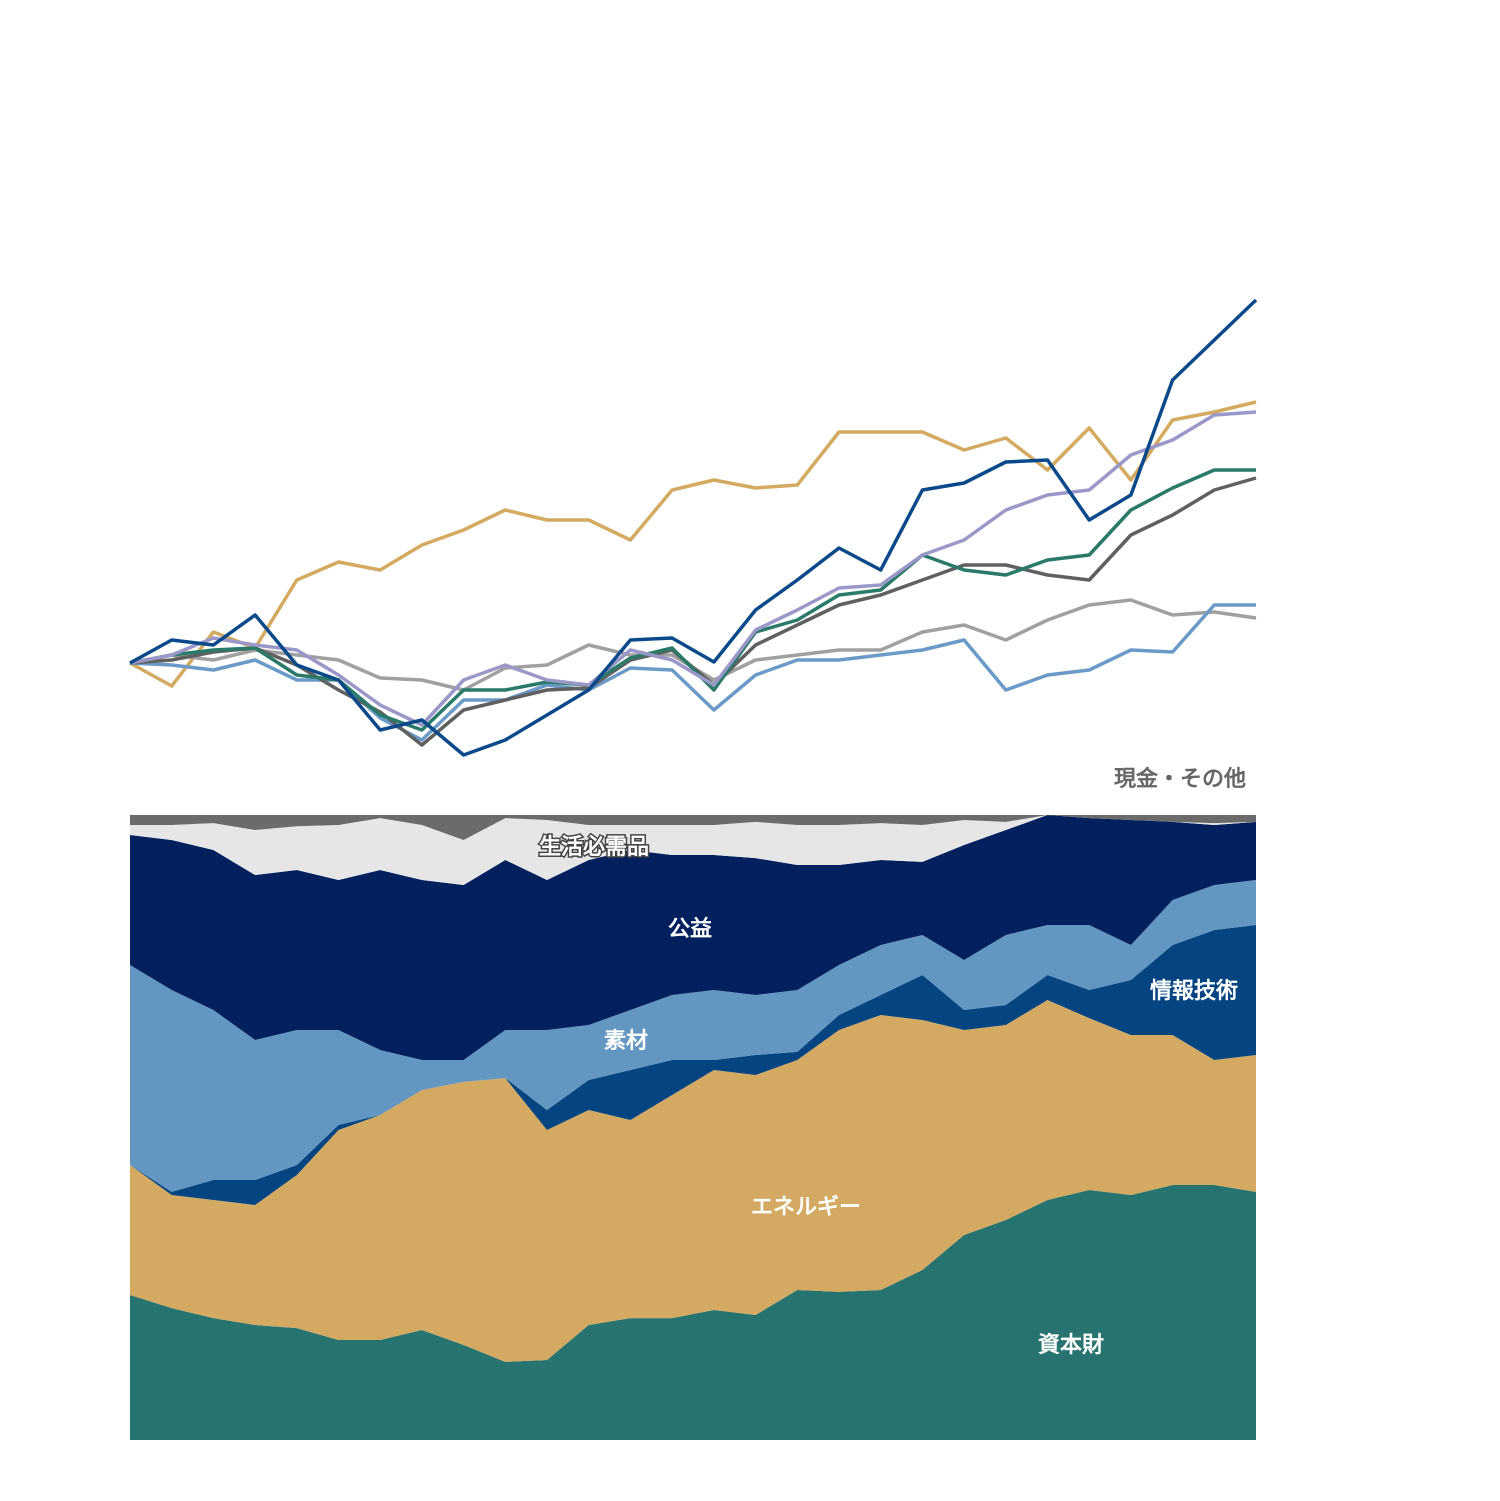  I want to click on area-label: 生活必需品, so click(594, 847).